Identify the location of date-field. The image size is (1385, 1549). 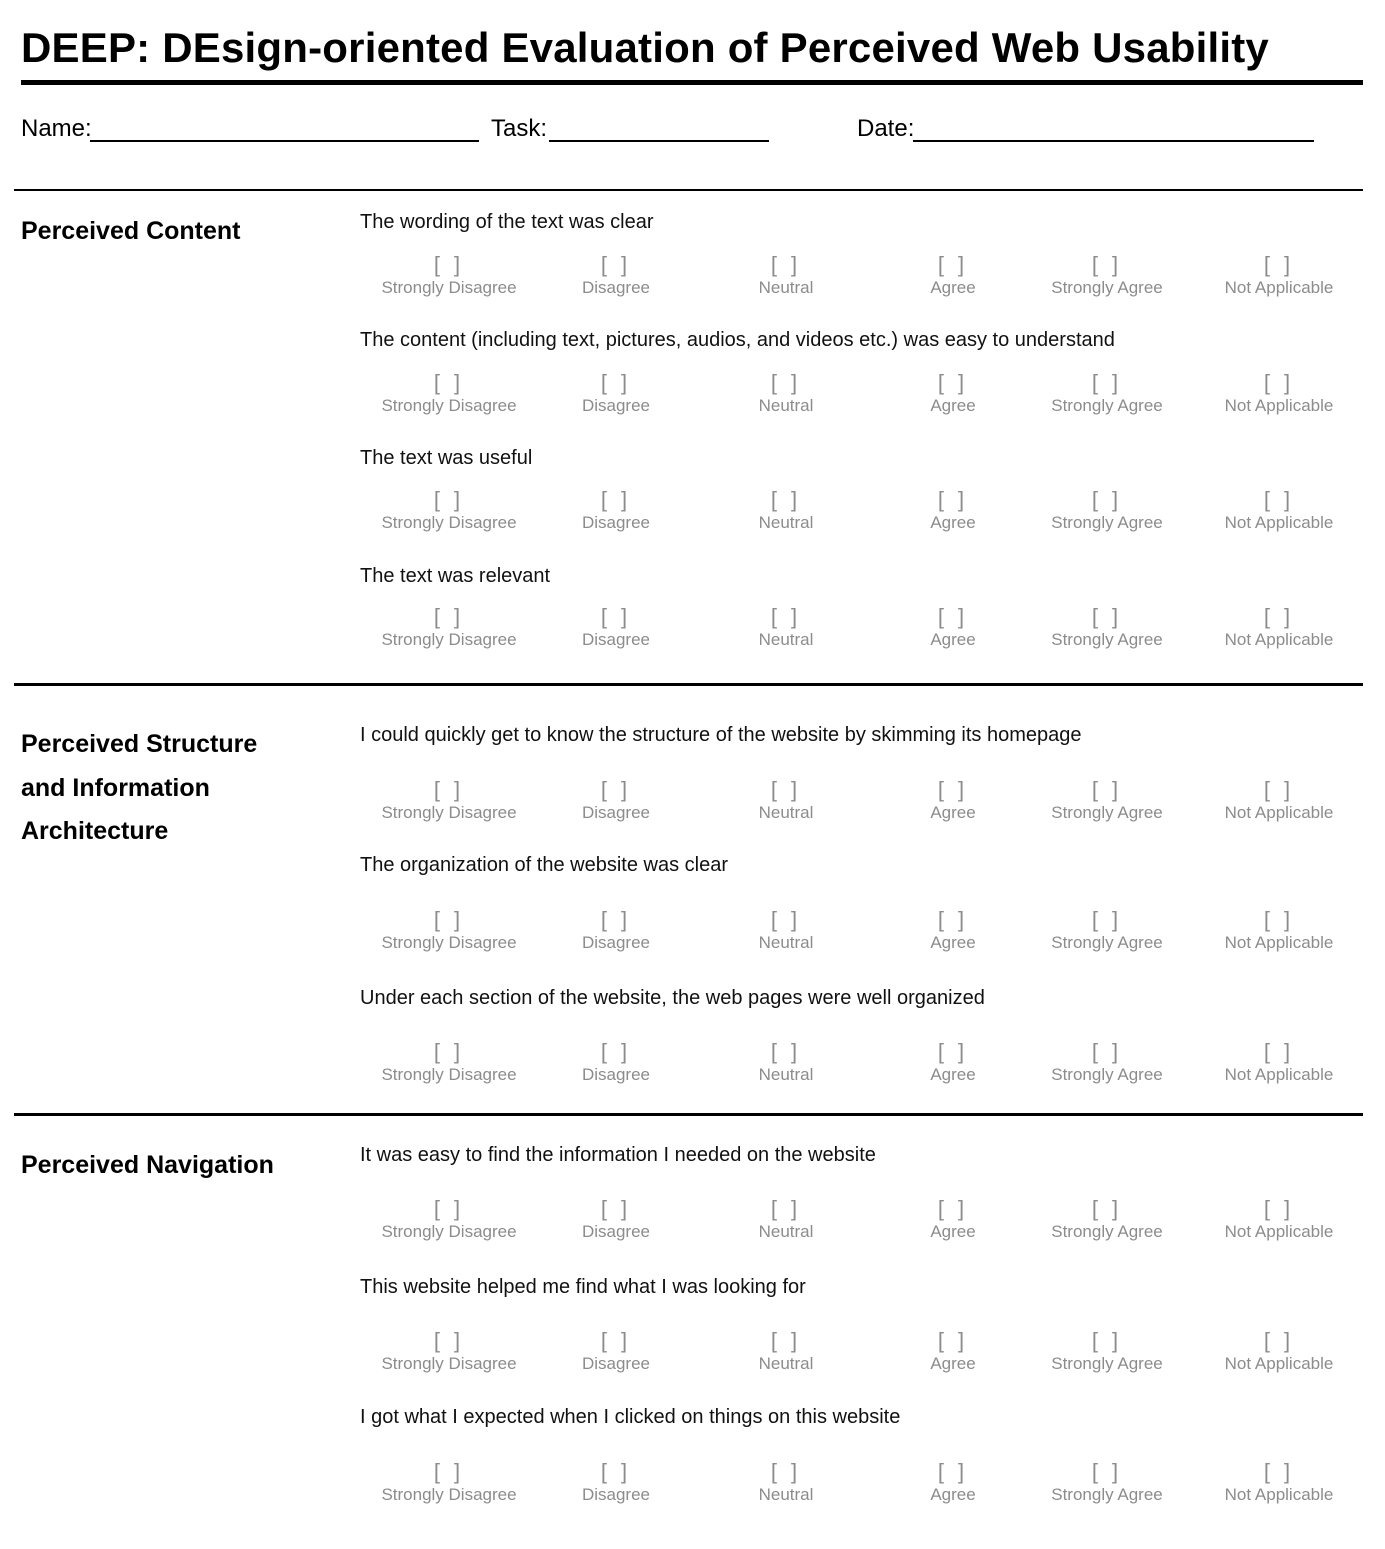
(1113, 141).